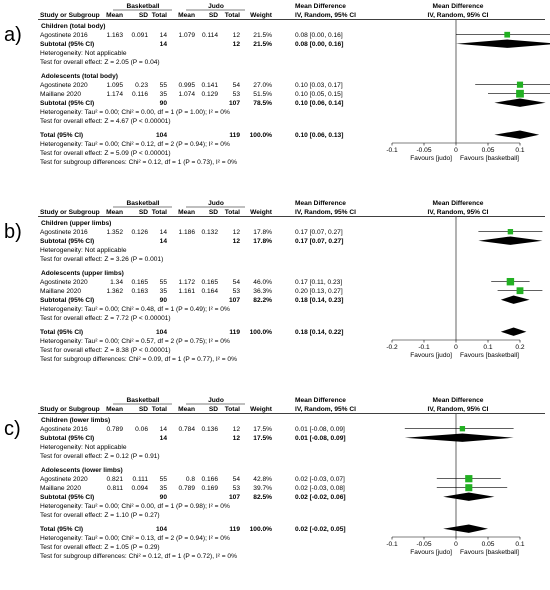 The image size is (550, 590). I want to click on panel-letter: b), so click(13, 232).